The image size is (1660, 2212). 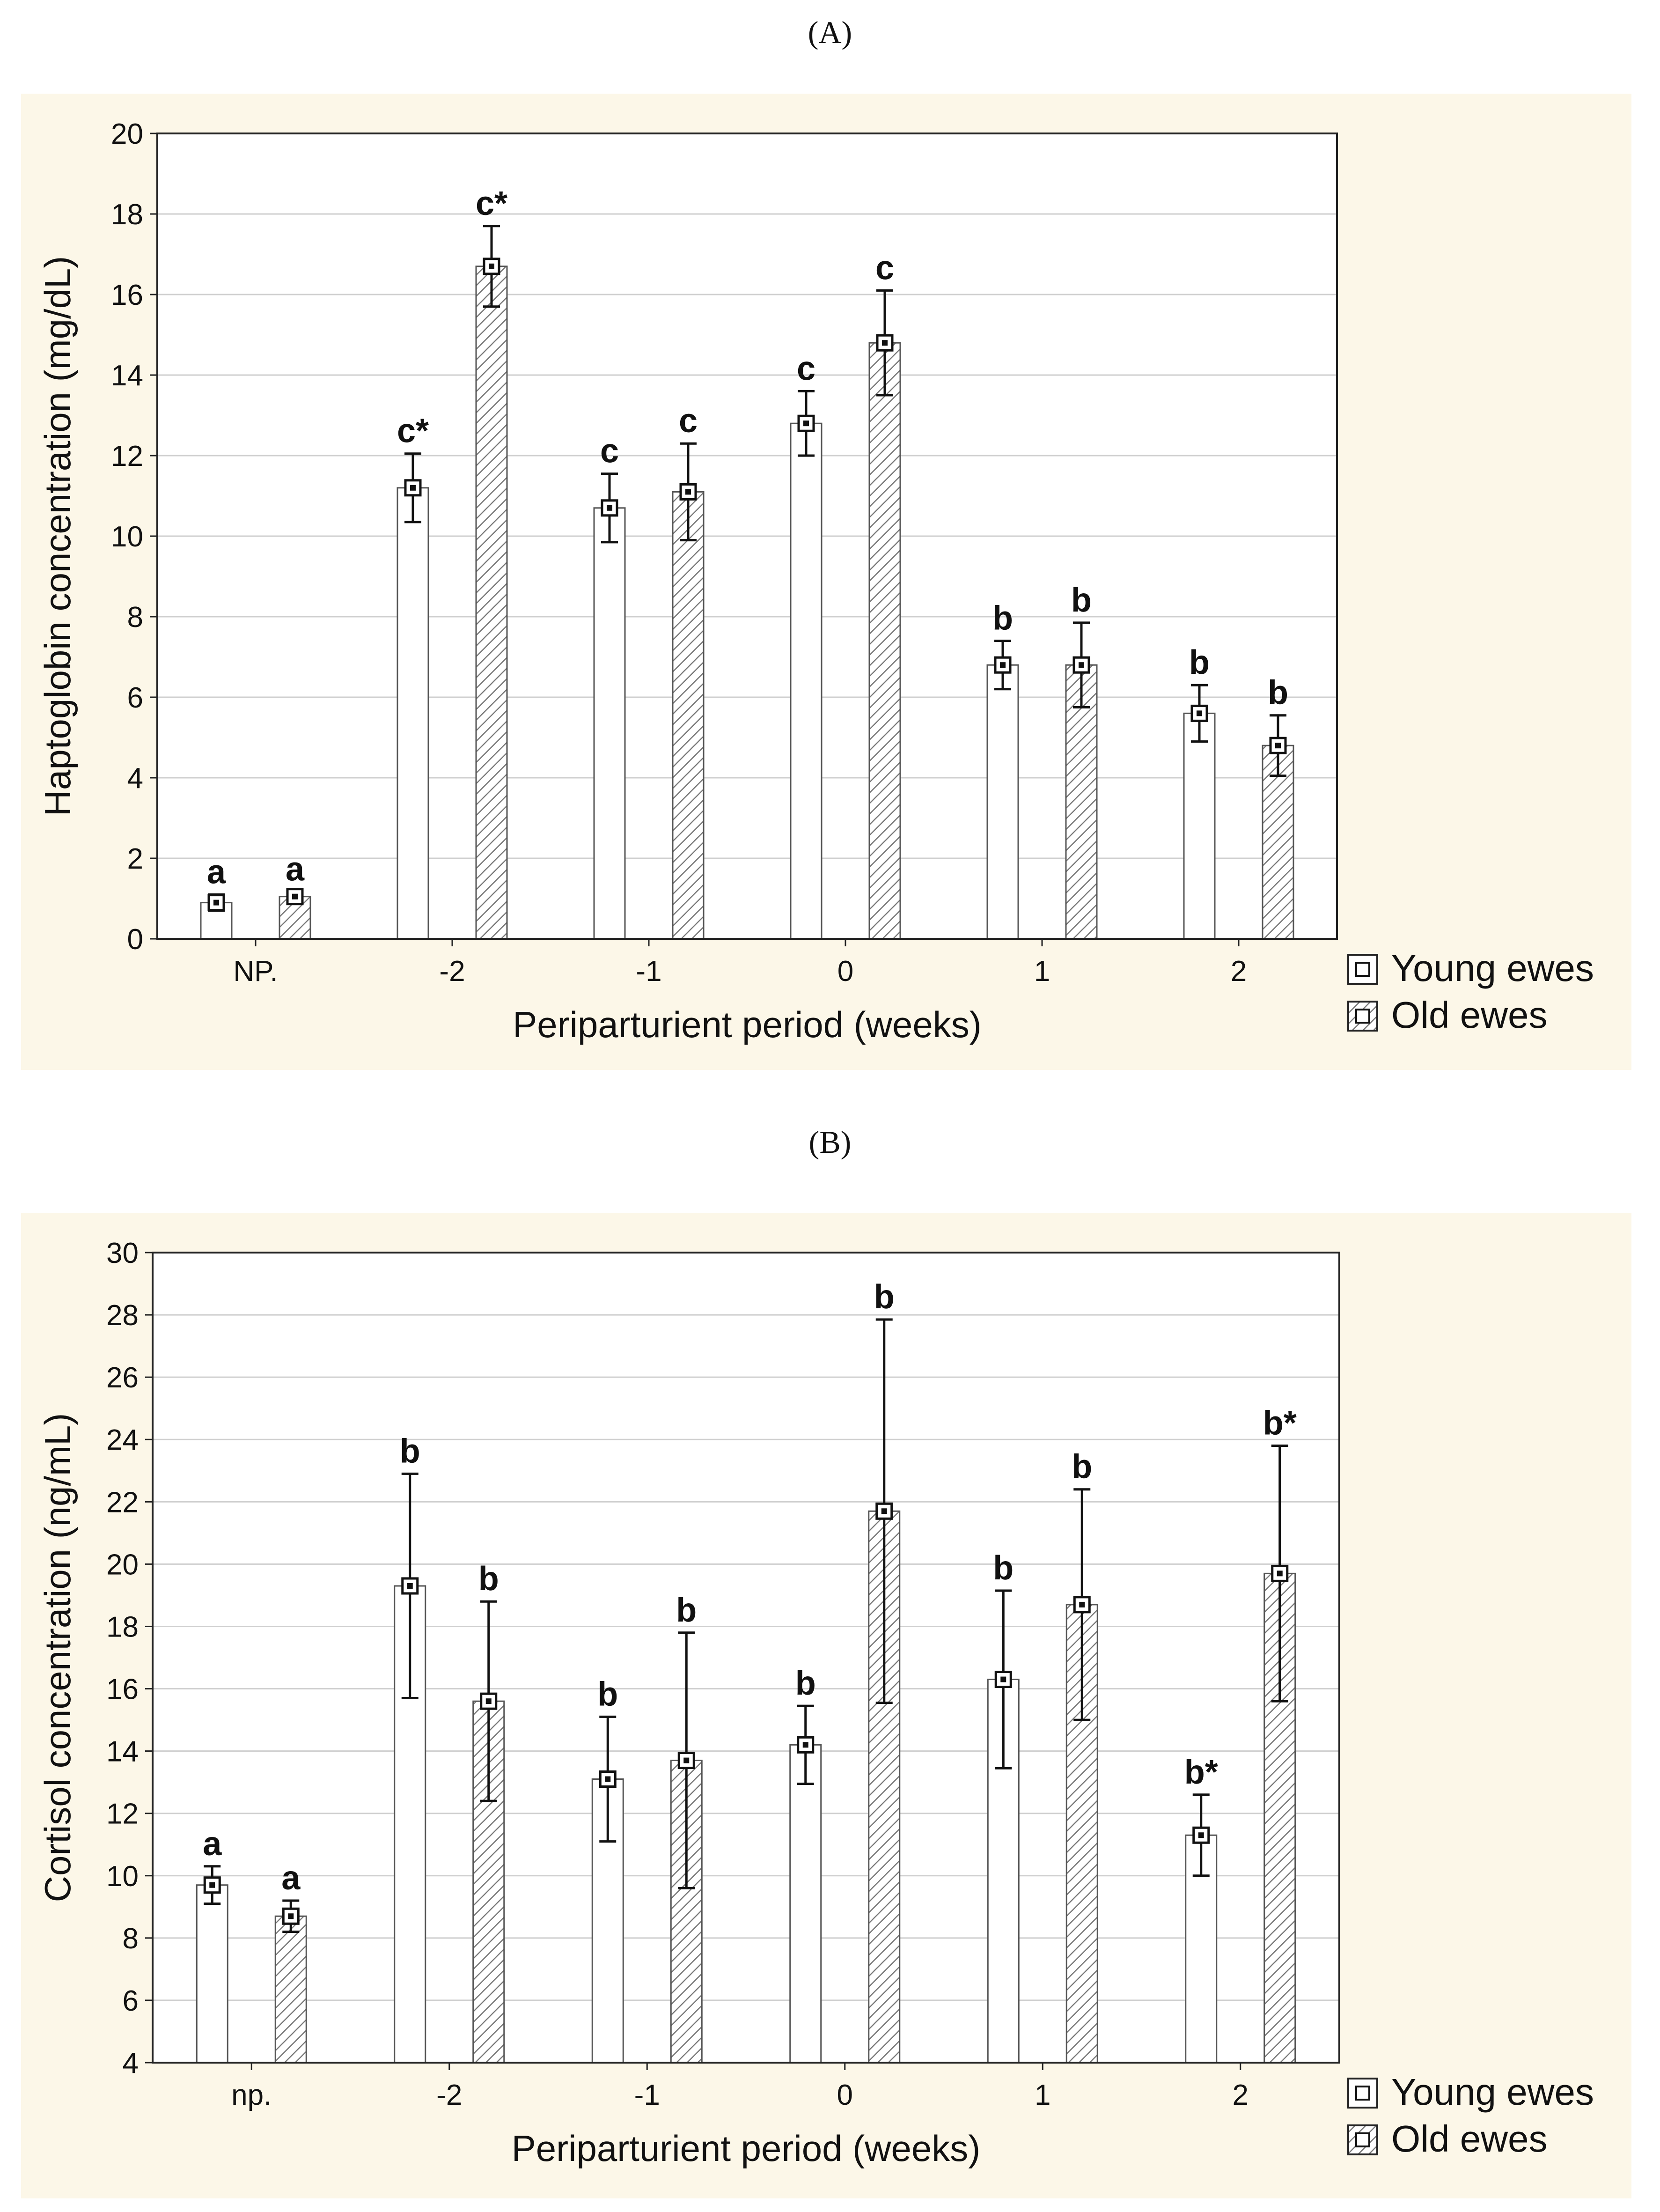 What do you see at coordinates (122, 1440) in the screenshot?
I see `y-tick-label: 24` at bounding box center [122, 1440].